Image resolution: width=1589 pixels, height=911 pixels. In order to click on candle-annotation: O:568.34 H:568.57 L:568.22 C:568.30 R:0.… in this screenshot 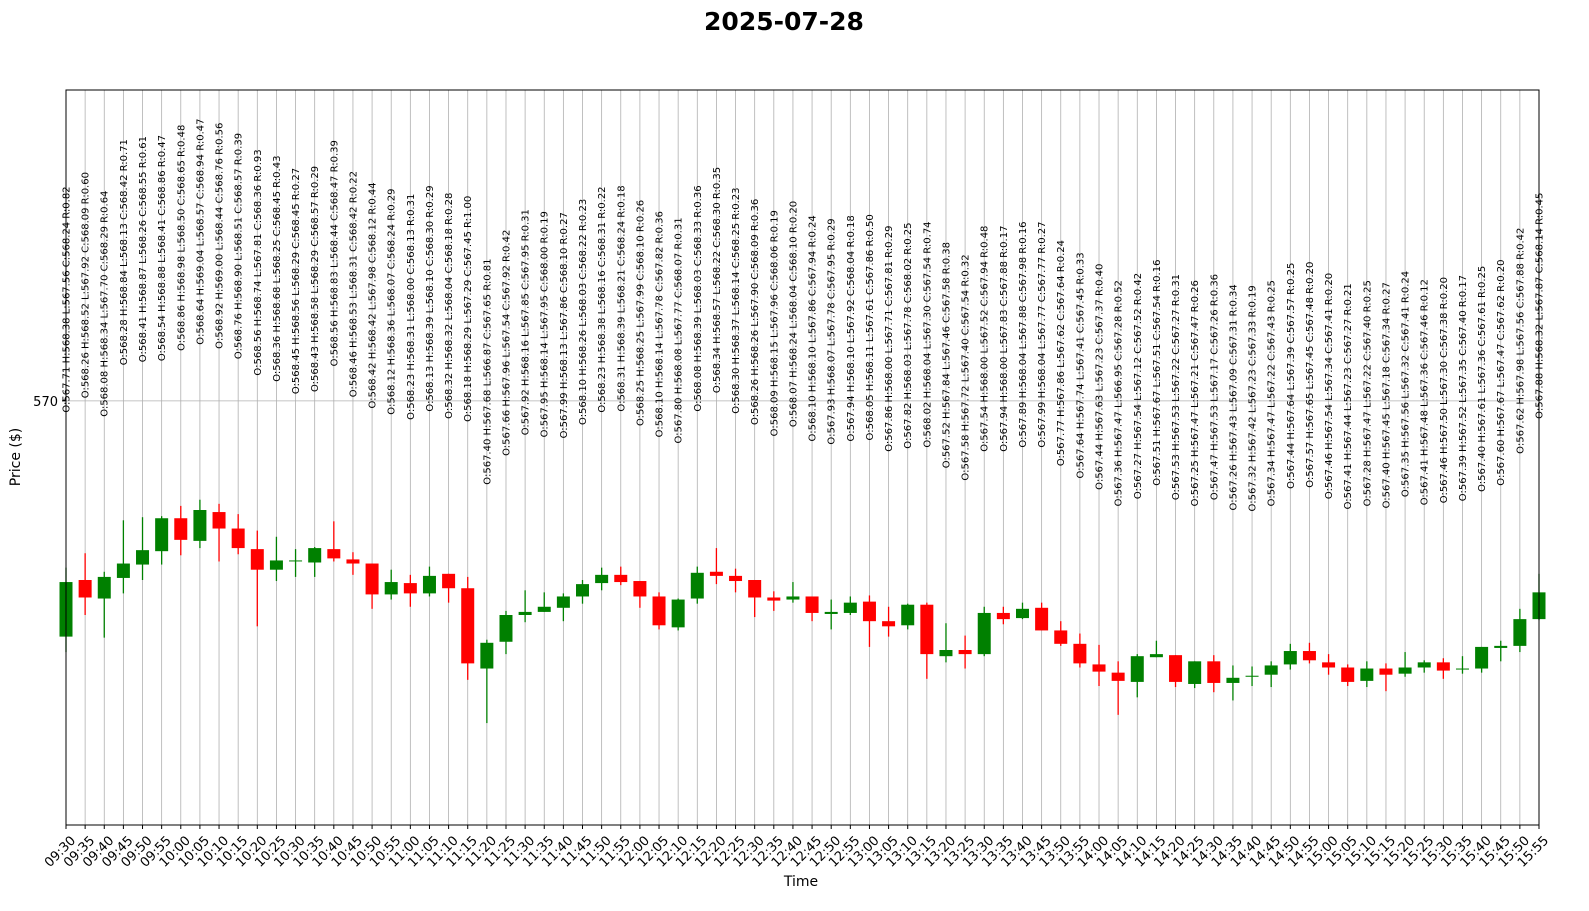, I will do `click(717, 280)`.